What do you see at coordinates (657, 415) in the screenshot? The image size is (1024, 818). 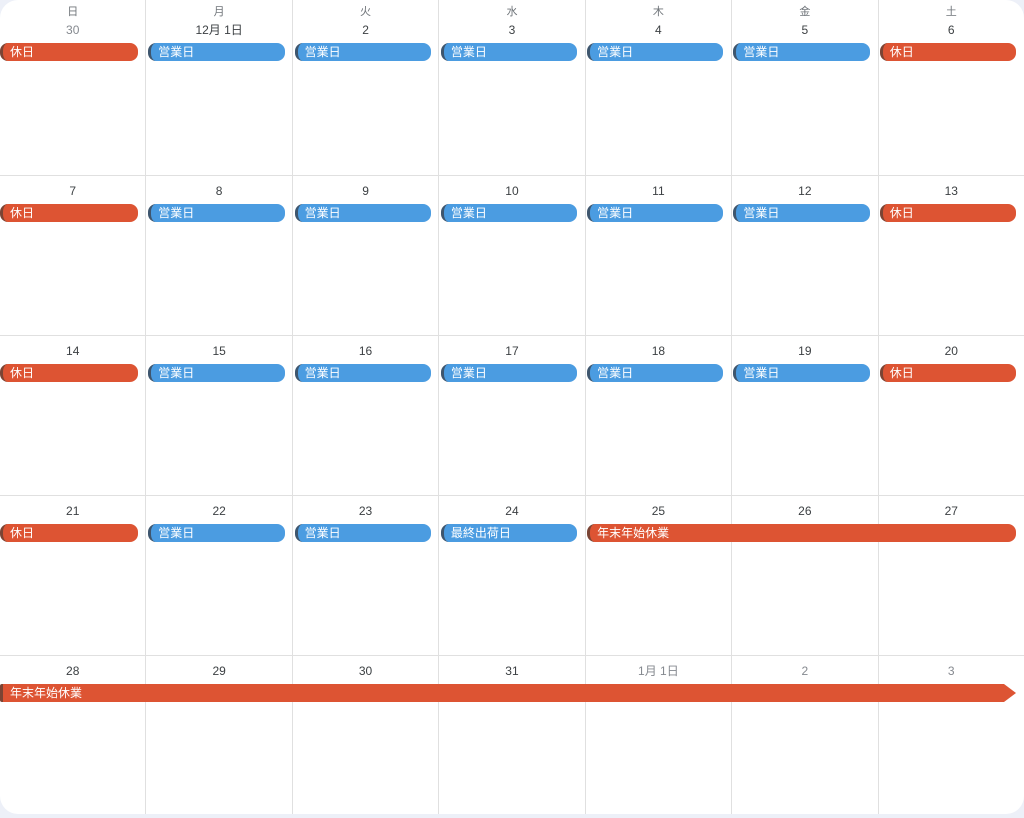 I see `day-cell: 18` at bounding box center [657, 415].